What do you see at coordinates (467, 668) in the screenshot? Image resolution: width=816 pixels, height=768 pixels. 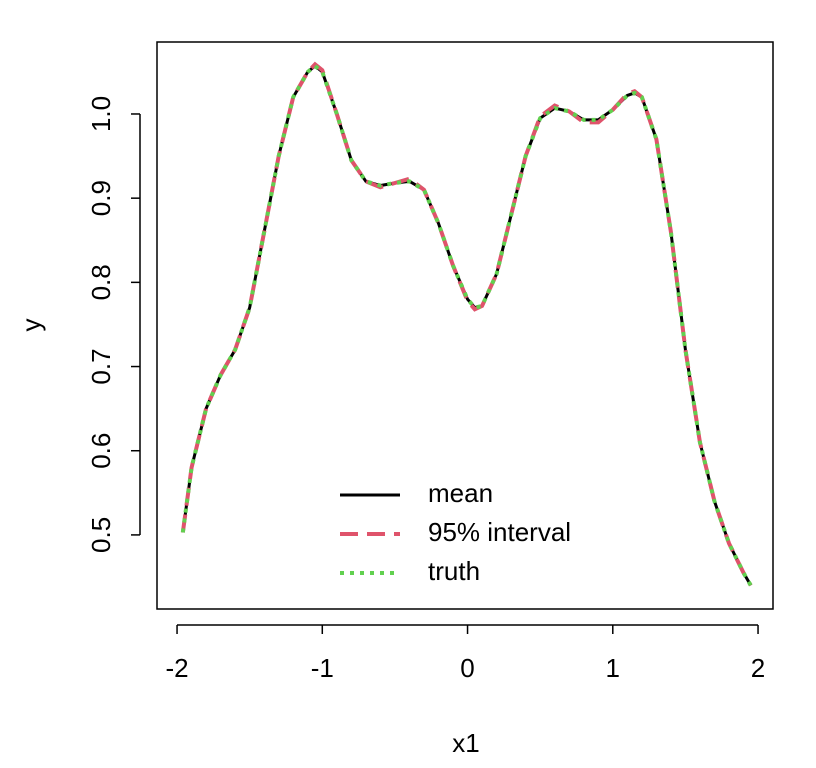 I see `x-tick-label: 0` at bounding box center [467, 668].